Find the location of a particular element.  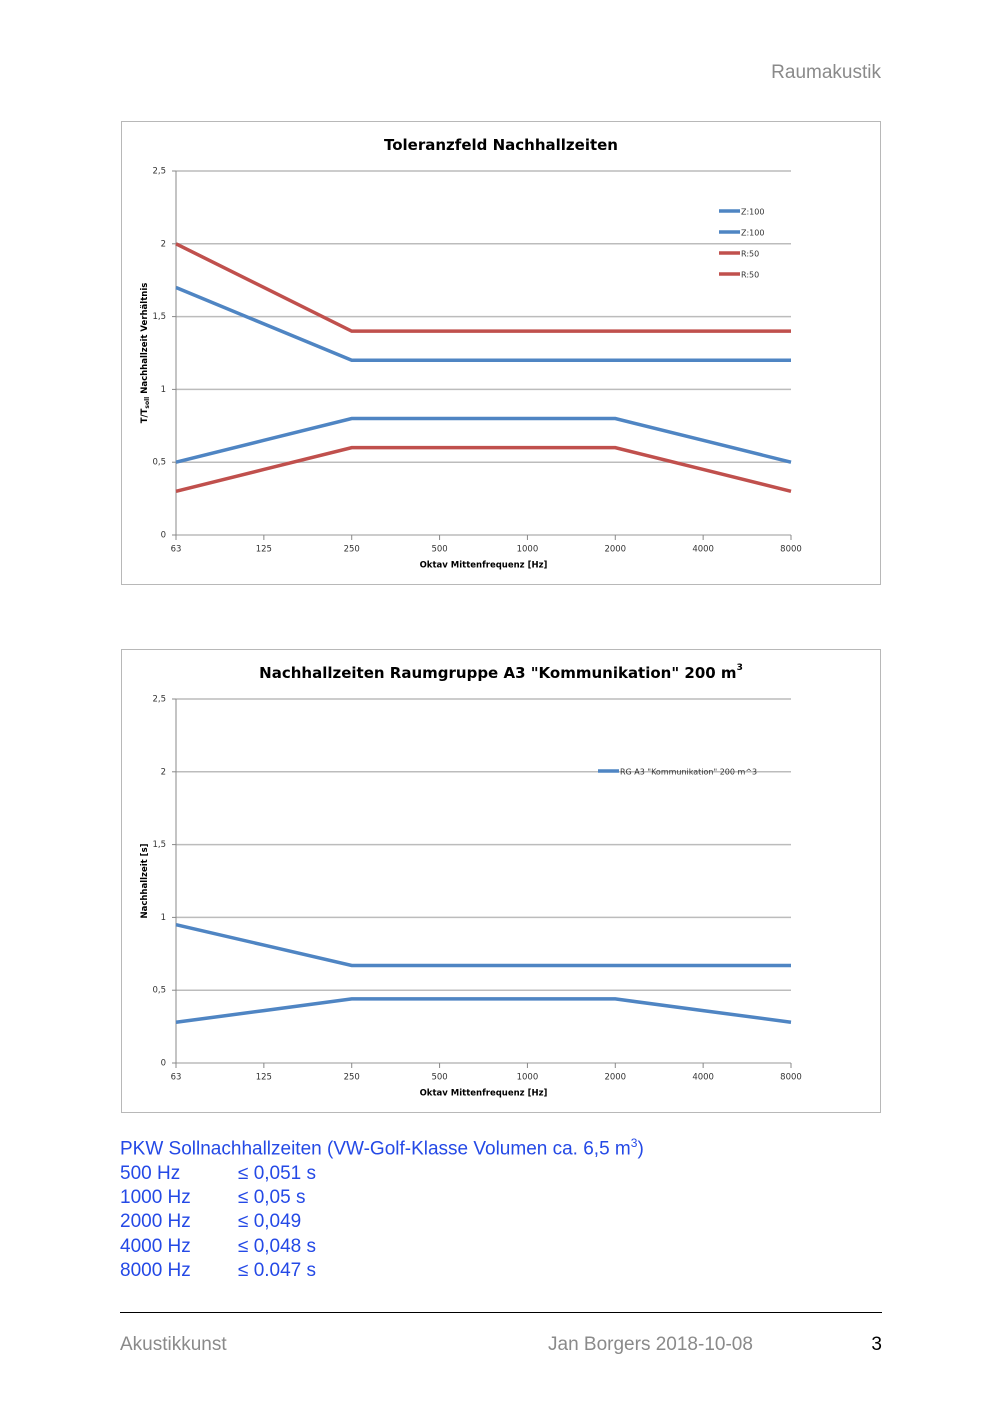

notes-row: 2000 Hz ≤ 0,049 is located at coordinates (382, 1222).